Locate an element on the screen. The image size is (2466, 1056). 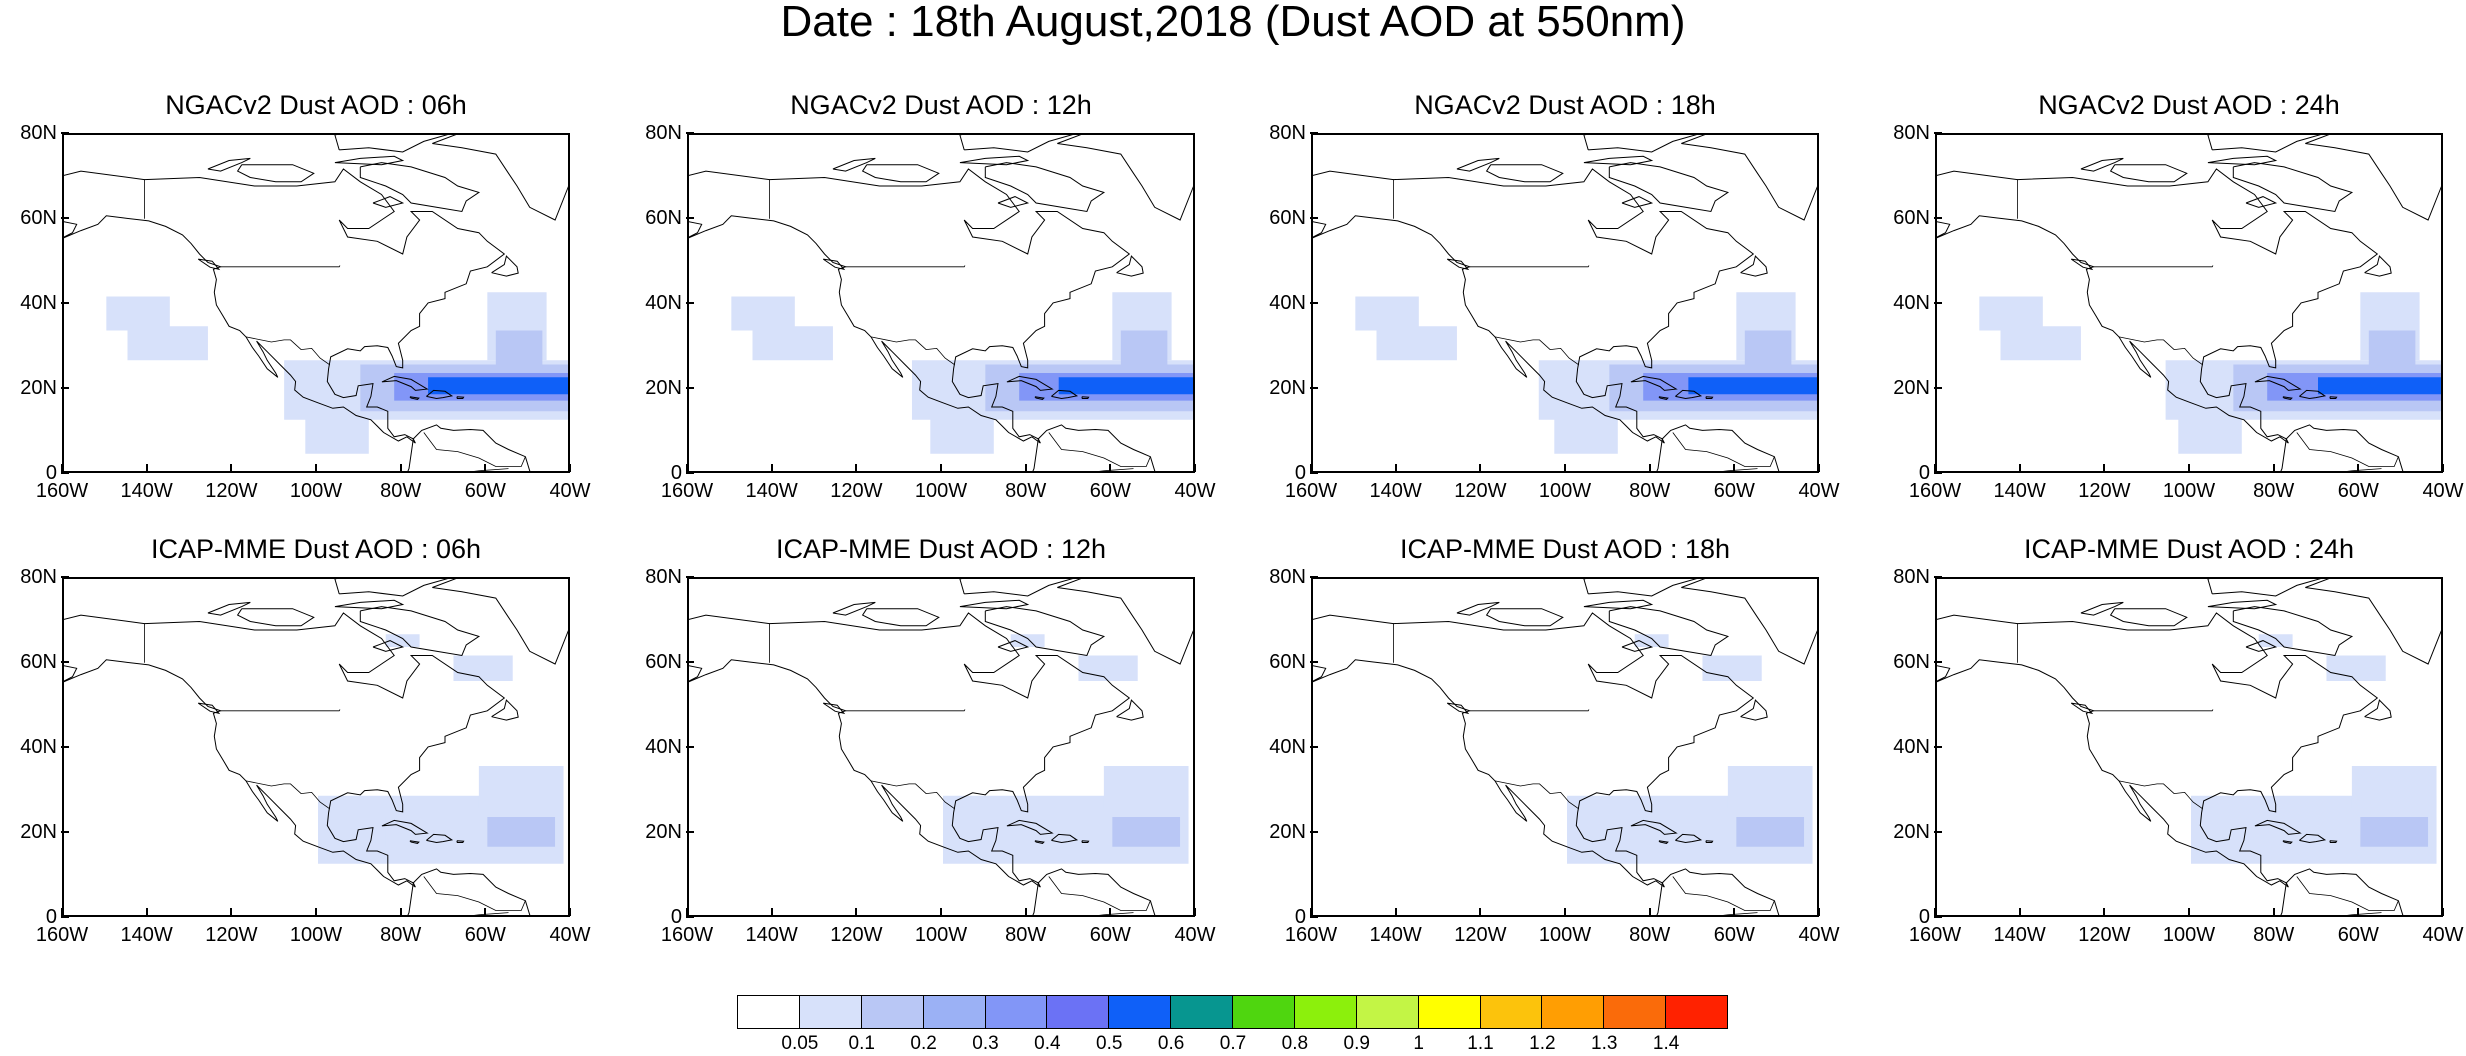
aod-colorbar is located at coordinates (1232, 1012).